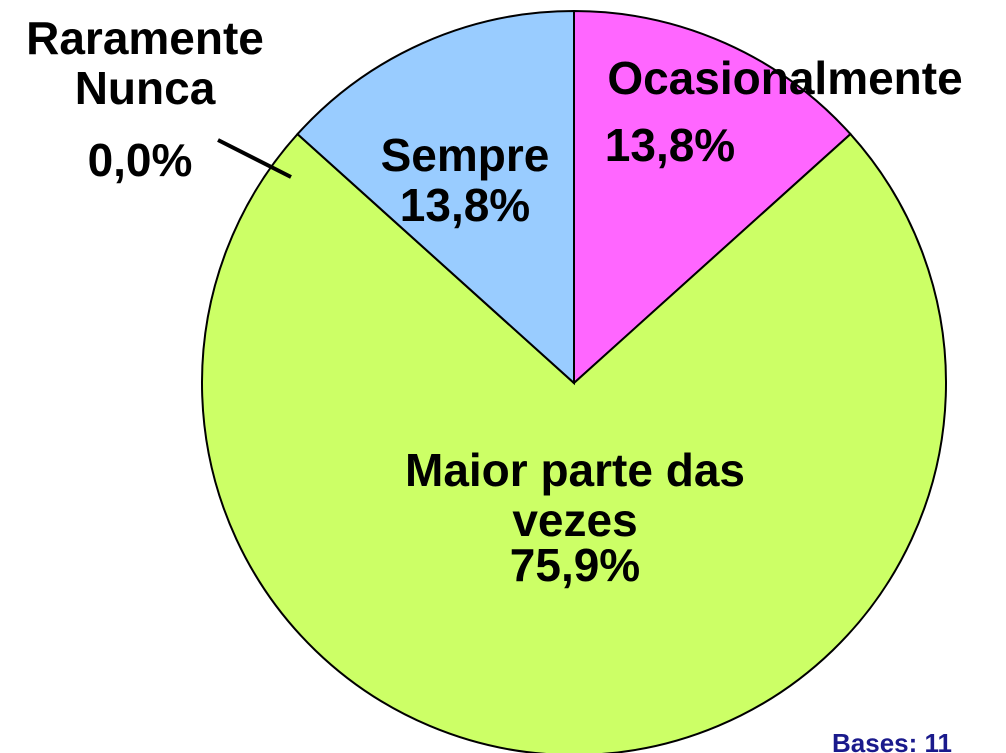  I want to click on slice-label: Ocasionalmente, so click(785, 78).